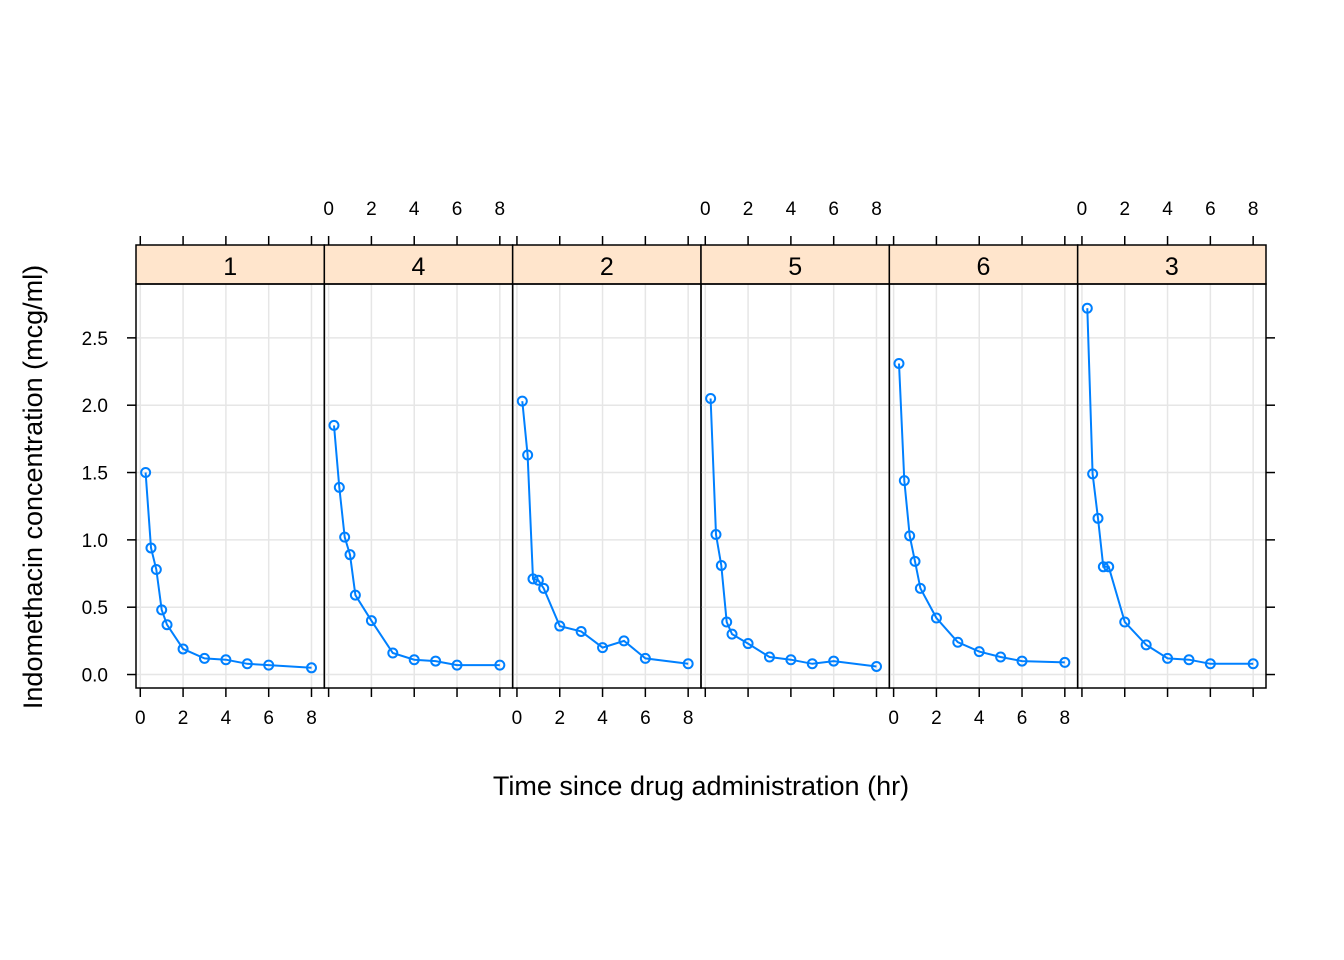 The width and height of the screenshot is (1344, 960). What do you see at coordinates (95, 474) in the screenshot?
I see `y-tick-label: 1.5` at bounding box center [95, 474].